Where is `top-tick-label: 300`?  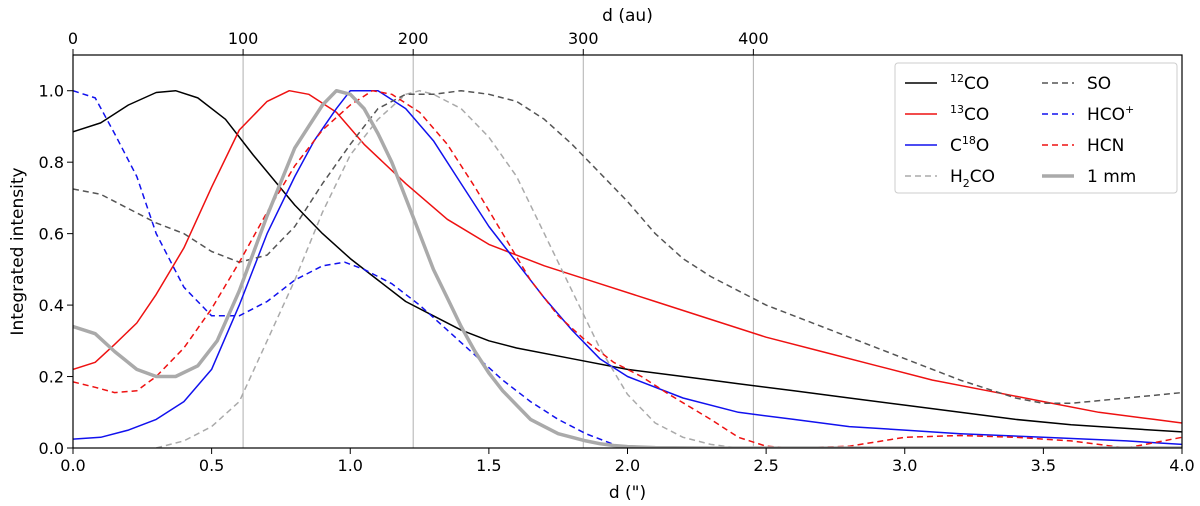
top-tick-label: 300 is located at coordinates (583, 38).